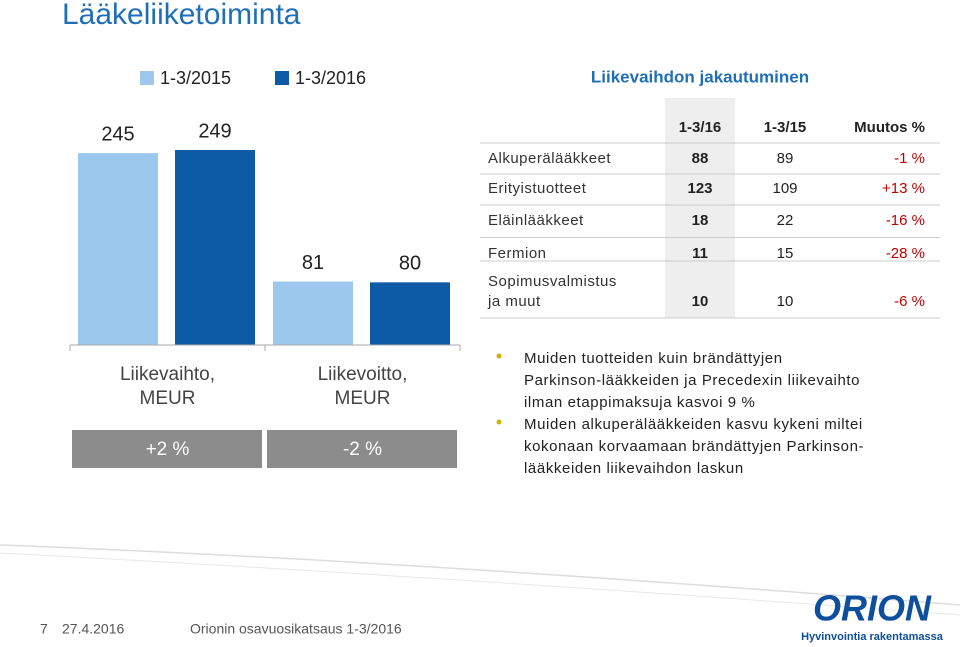 The width and height of the screenshot is (960, 647). I want to click on highlight-column, so click(700, 208).